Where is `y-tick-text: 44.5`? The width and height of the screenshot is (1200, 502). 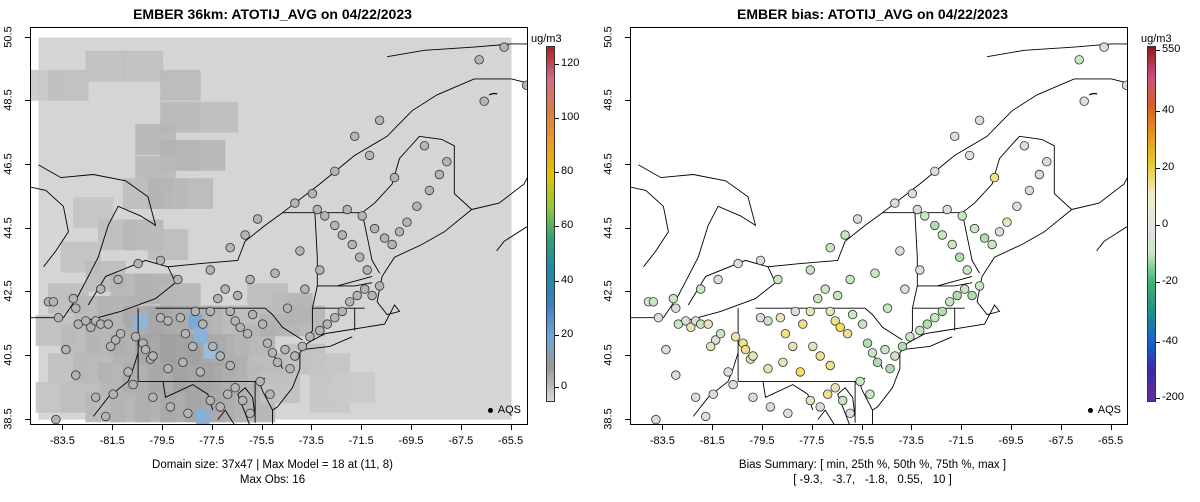
y-tick-text: 44.5 is located at coordinates (609, 227).